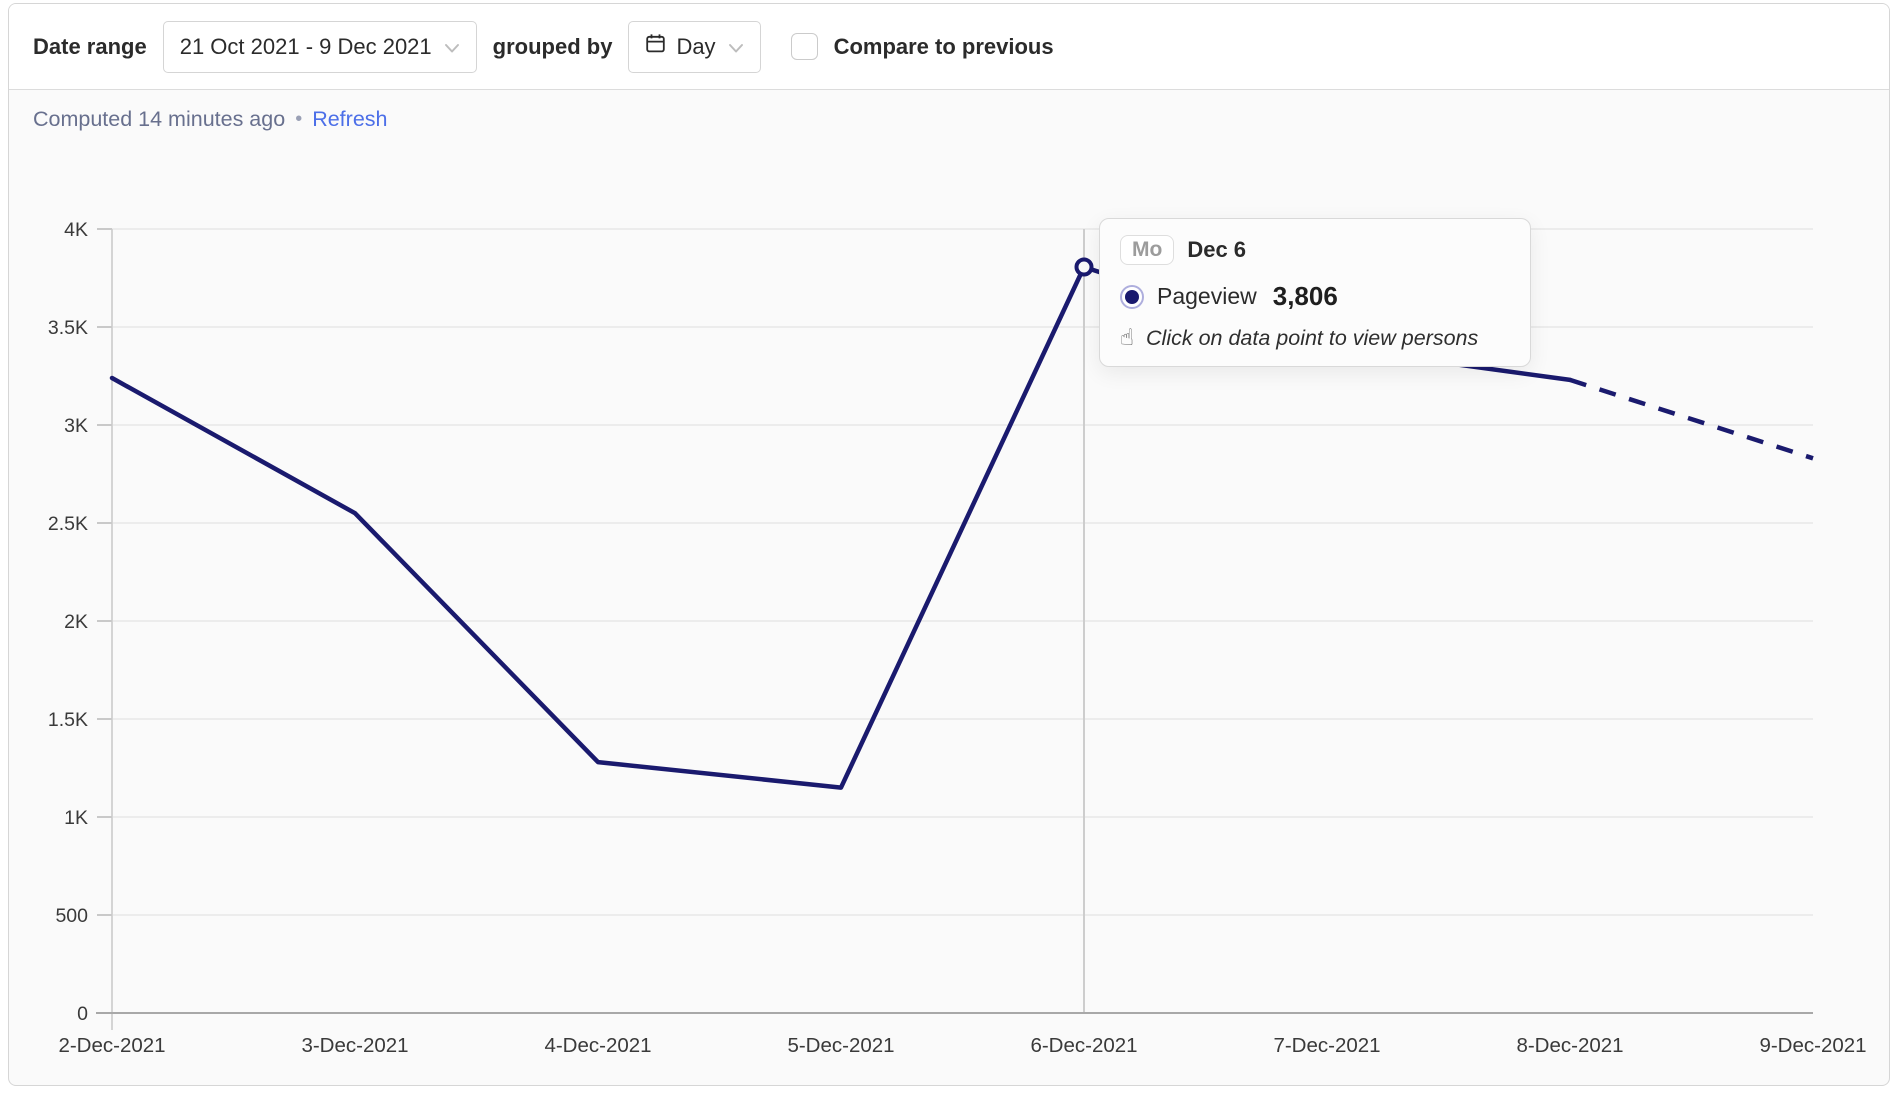  Describe the element at coordinates (90, 46) in the screenshot. I see `date-range-label: Date range` at that location.